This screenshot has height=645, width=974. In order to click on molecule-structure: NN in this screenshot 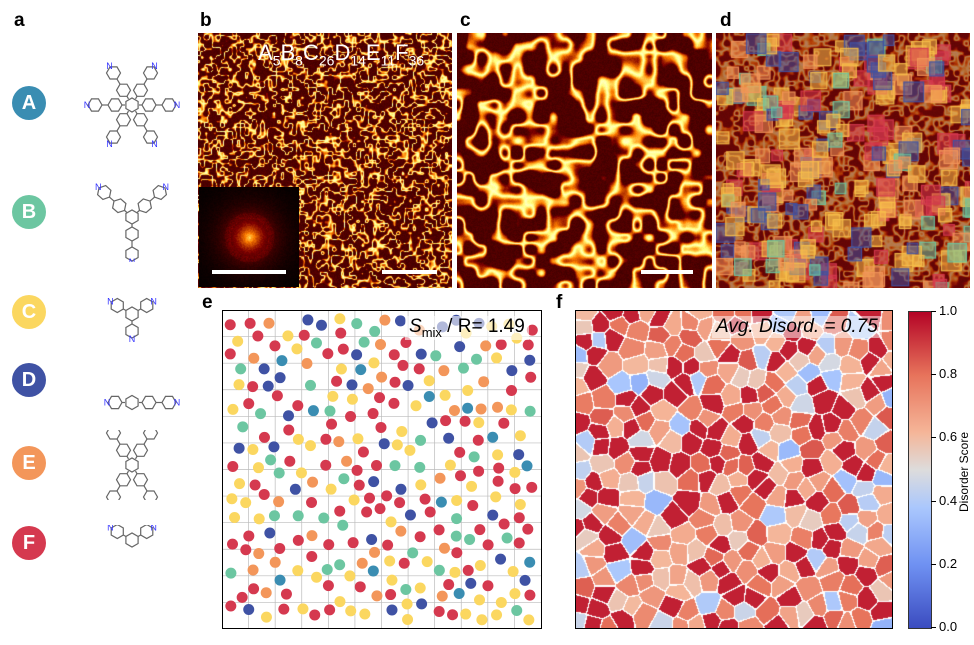, I will do `click(142, 402)`.